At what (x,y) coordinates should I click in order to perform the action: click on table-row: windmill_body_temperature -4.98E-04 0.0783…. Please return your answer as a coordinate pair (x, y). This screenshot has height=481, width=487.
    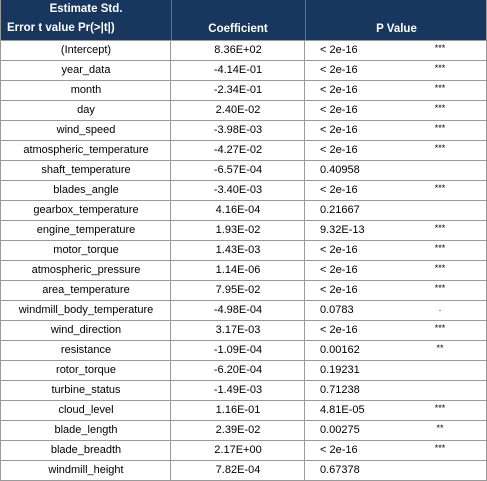
    Looking at the image, I should click on (243, 310).